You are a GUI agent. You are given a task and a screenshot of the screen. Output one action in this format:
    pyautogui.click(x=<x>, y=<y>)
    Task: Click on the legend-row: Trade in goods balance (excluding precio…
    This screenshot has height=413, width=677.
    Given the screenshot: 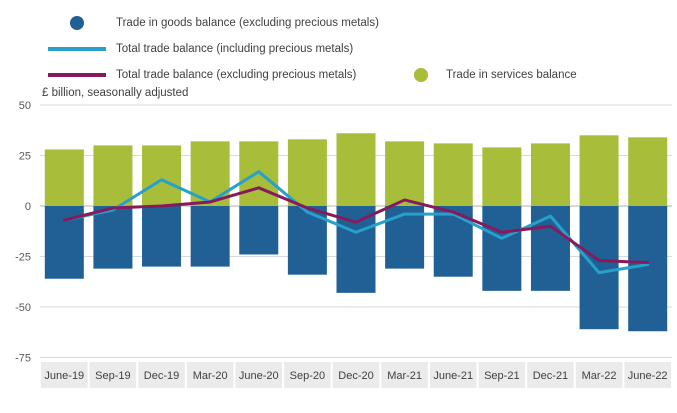 What is the action you would take?
    pyautogui.click(x=338, y=23)
    